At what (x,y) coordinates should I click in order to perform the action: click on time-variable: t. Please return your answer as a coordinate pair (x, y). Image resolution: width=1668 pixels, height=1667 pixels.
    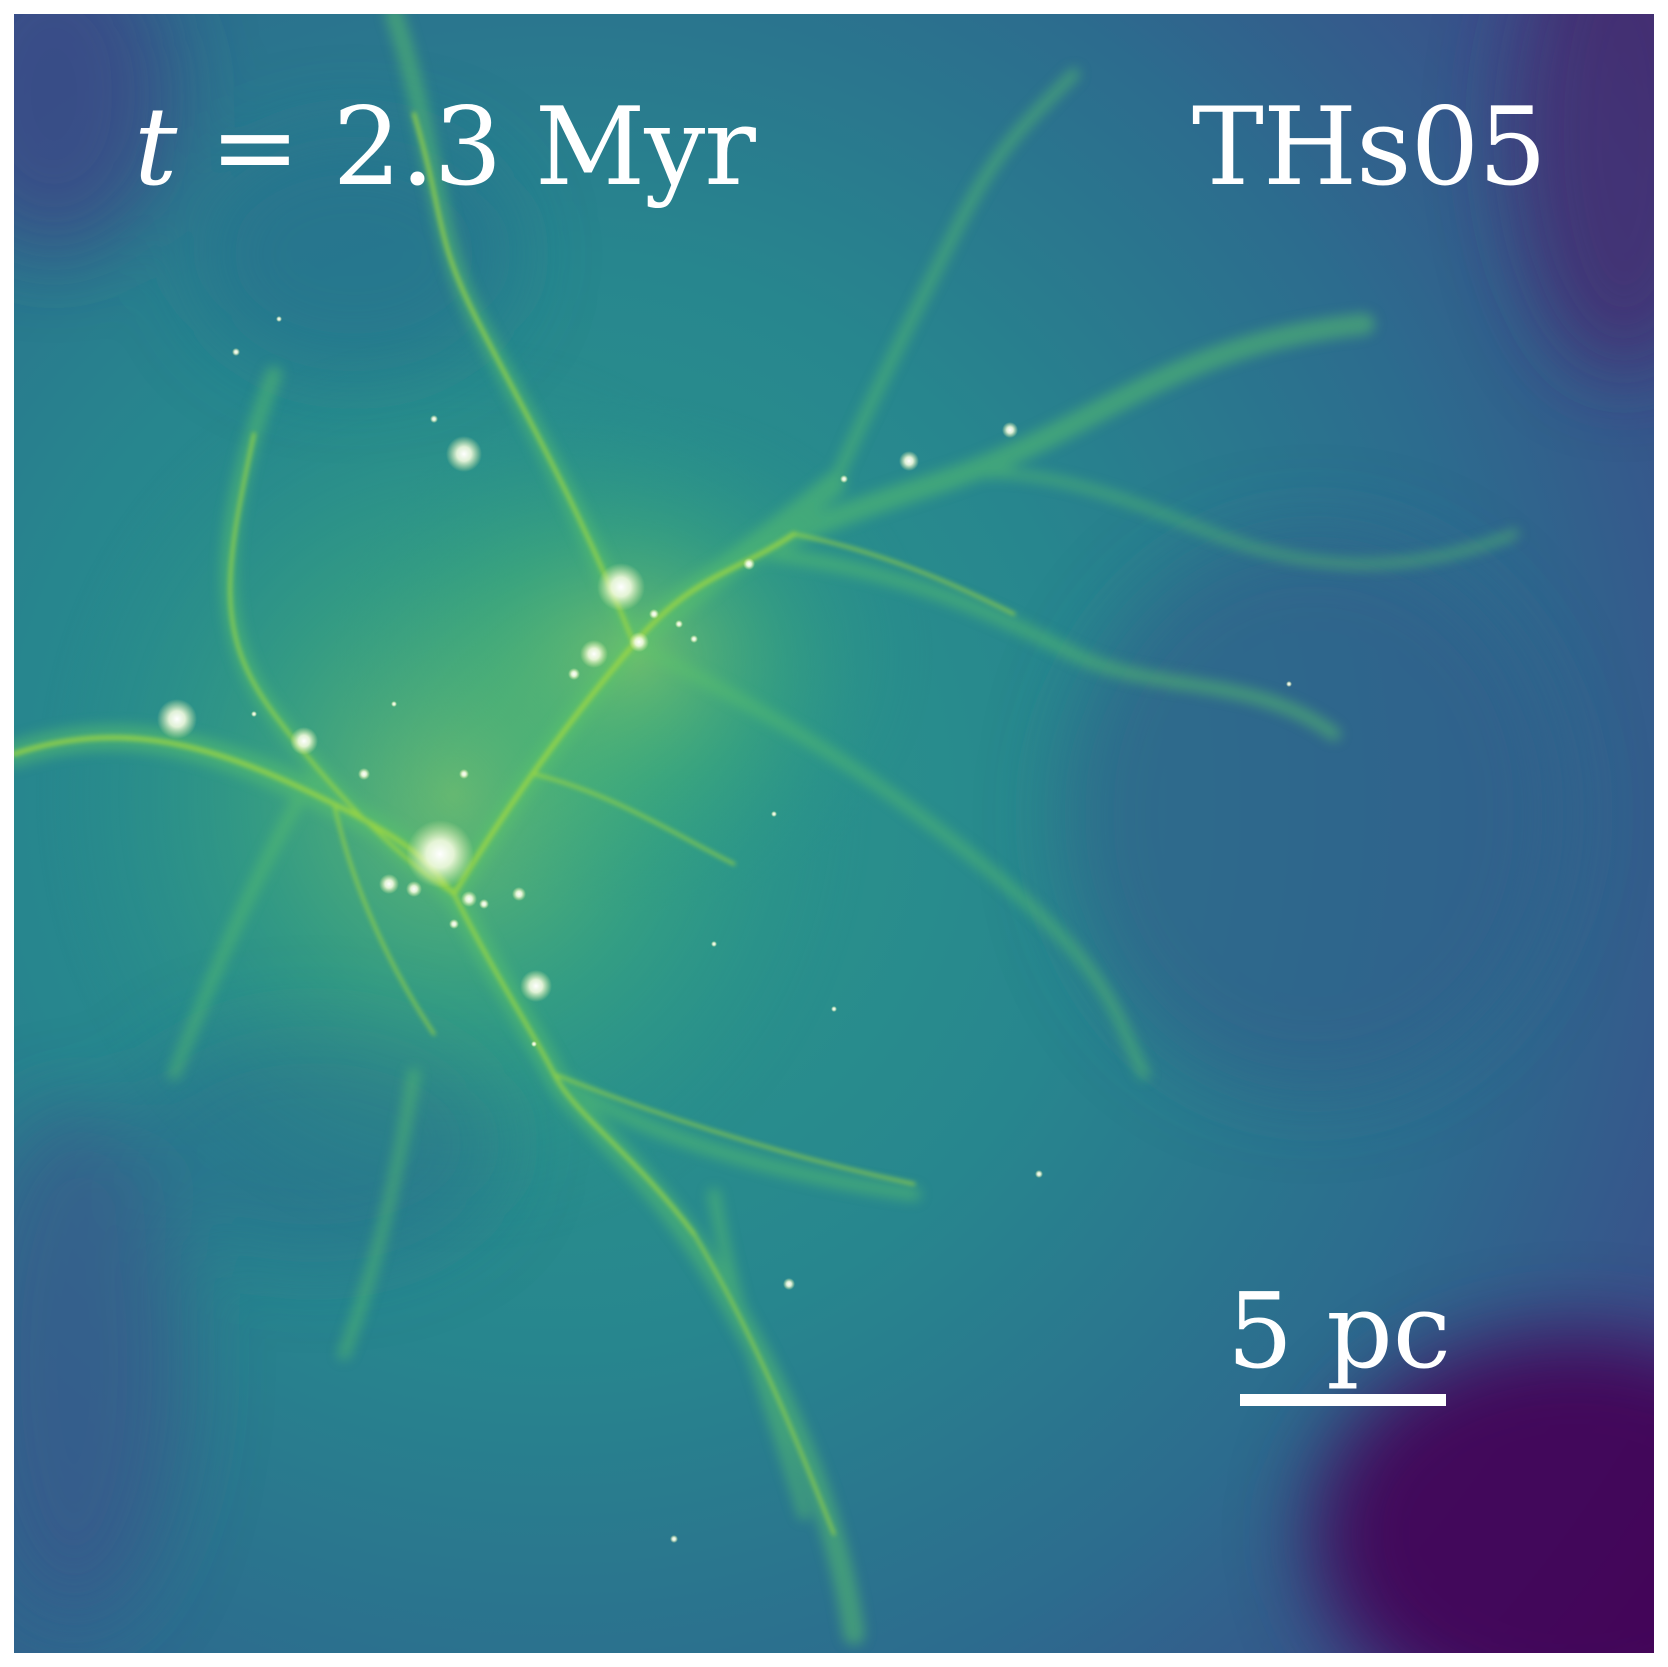
    Looking at the image, I should click on (155, 147).